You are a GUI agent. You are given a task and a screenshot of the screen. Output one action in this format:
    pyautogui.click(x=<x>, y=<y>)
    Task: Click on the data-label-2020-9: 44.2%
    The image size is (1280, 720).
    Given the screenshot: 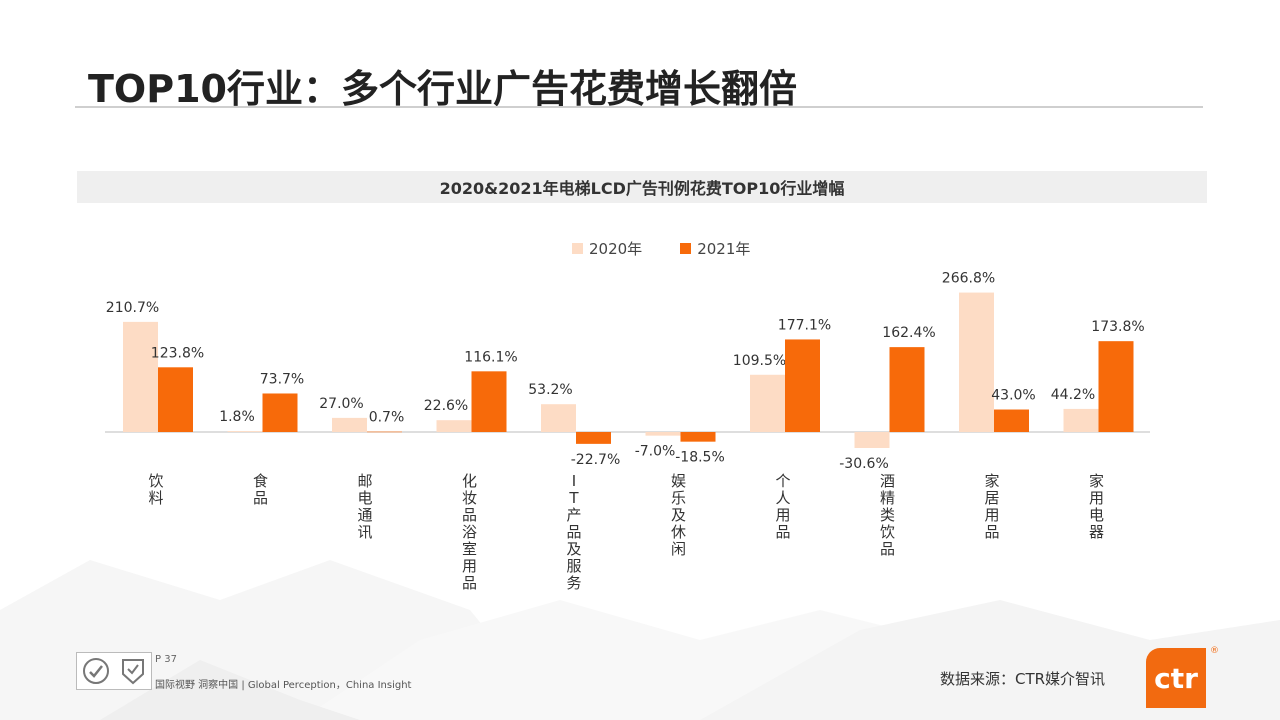 What is the action you would take?
    pyautogui.click(x=1073, y=395)
    